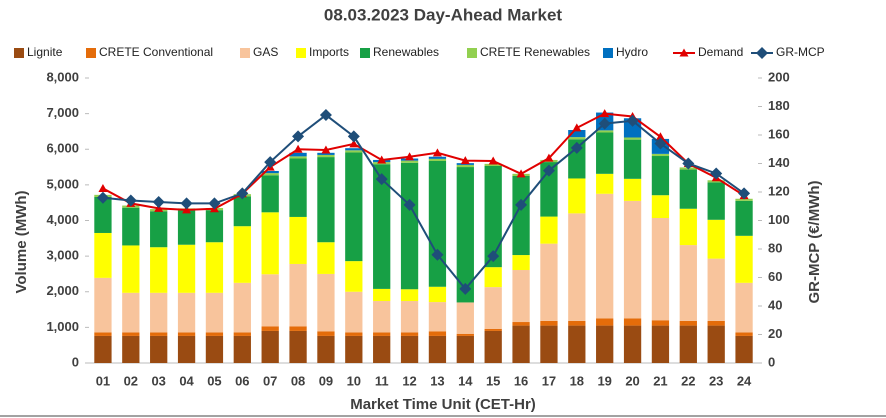  I want to click on y2-axis-label: GR-MCP (€/MWh), so click(814, 241).